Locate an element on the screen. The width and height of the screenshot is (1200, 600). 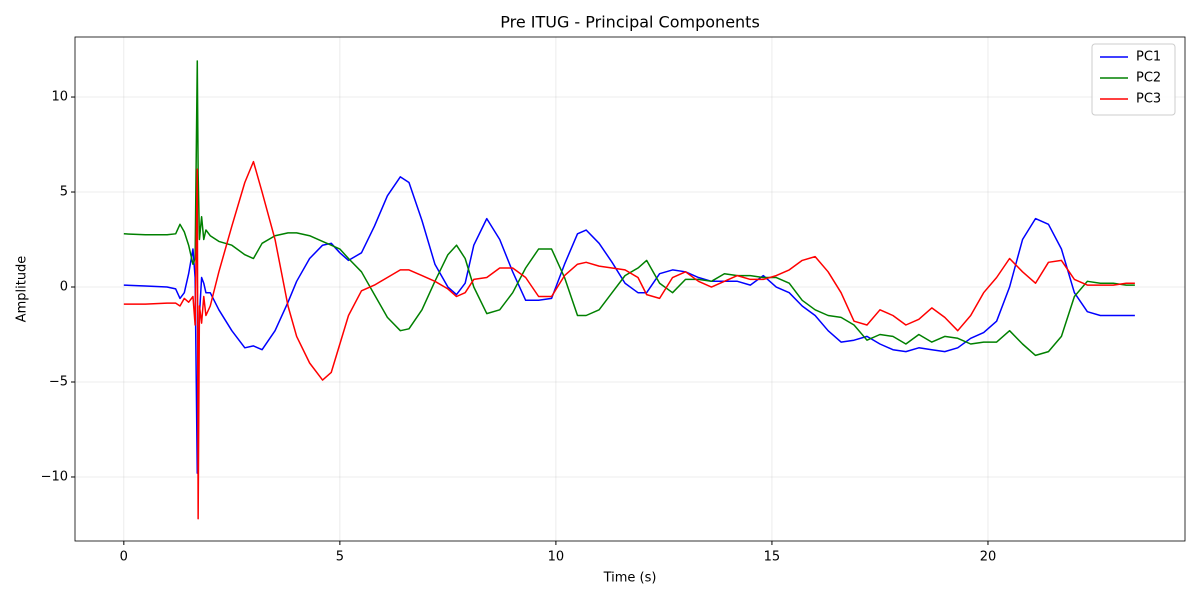
x-tick-label: 15 is located at coordinates (772, 557).